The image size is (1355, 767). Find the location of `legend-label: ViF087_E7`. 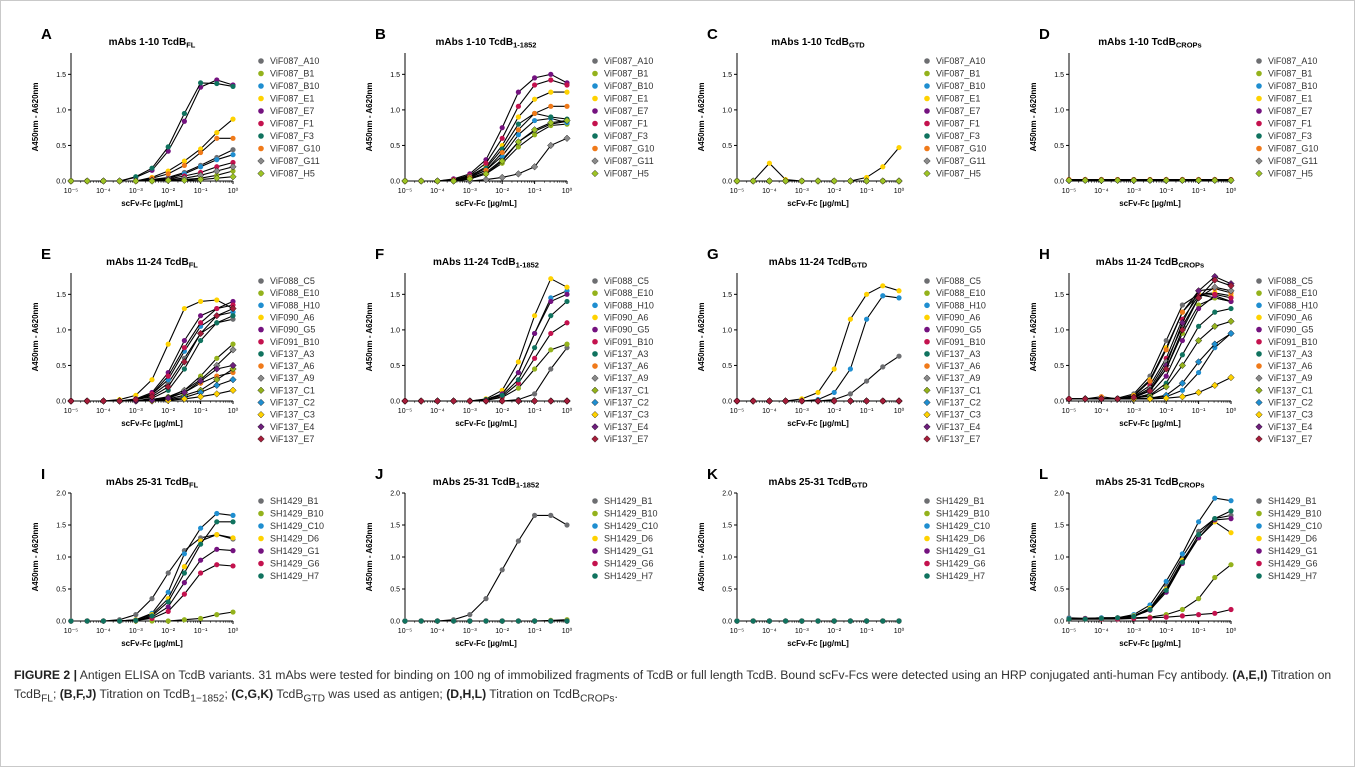

legend-label: ViF087_E7 is located at coordinates (1290, 111).